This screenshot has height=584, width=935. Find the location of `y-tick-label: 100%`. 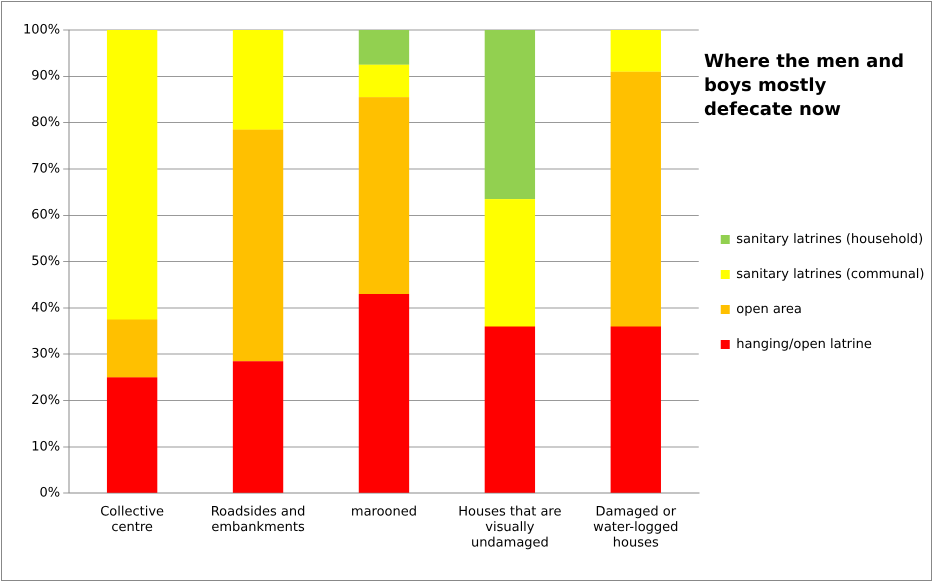

y-tick-label: 100% is located at coordinates (41, 30).